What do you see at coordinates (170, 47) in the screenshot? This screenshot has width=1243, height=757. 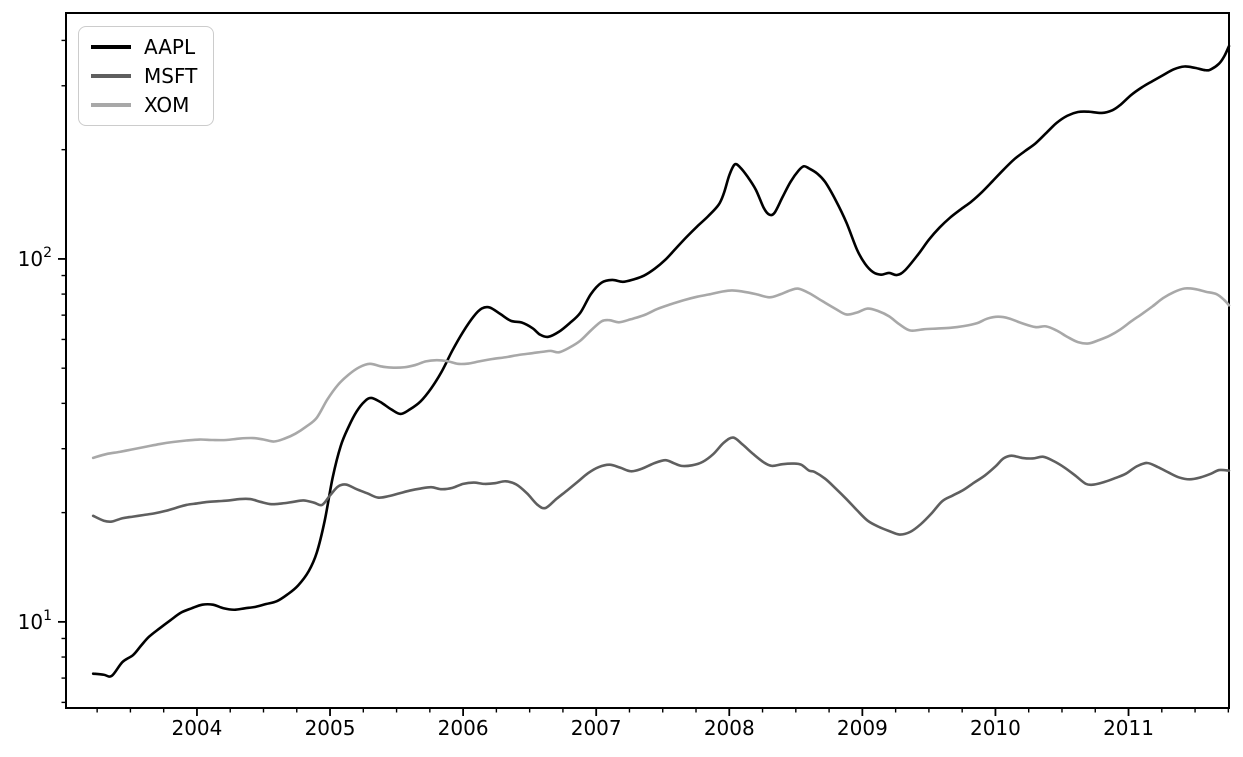 I see `legend-label-aapl: AAPL` at bounding box center [170, 47].